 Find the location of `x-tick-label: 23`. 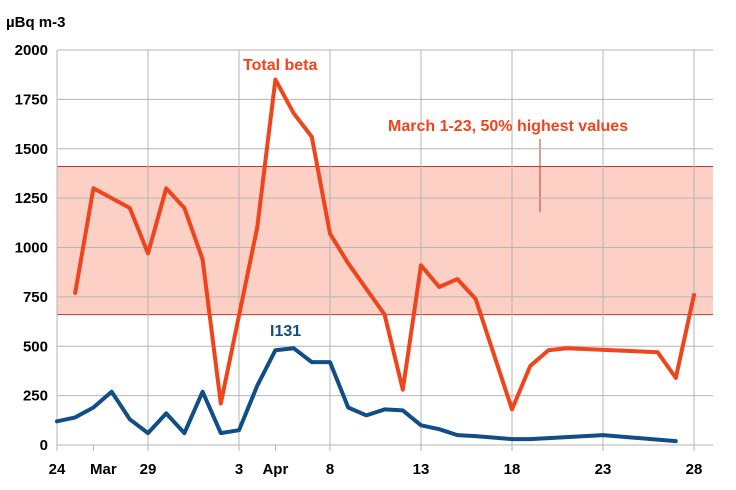

x-tick-label: 23 is located at coordinates (603, 469).